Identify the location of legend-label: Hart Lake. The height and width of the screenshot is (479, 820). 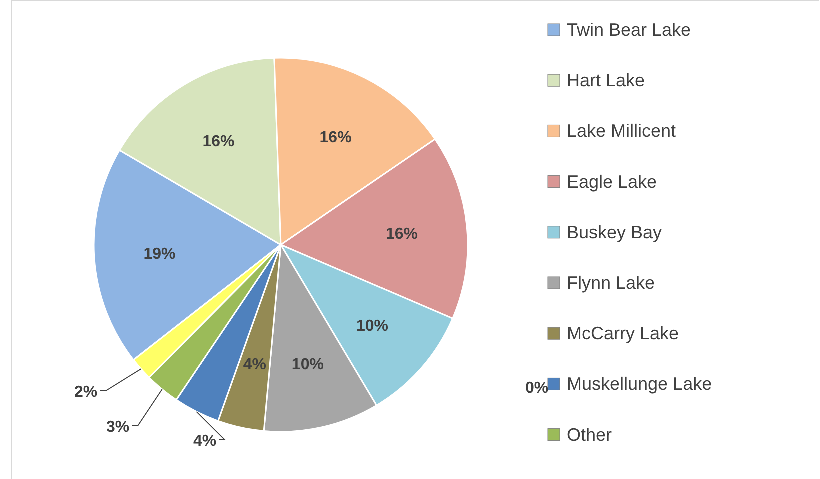
(606, 80).